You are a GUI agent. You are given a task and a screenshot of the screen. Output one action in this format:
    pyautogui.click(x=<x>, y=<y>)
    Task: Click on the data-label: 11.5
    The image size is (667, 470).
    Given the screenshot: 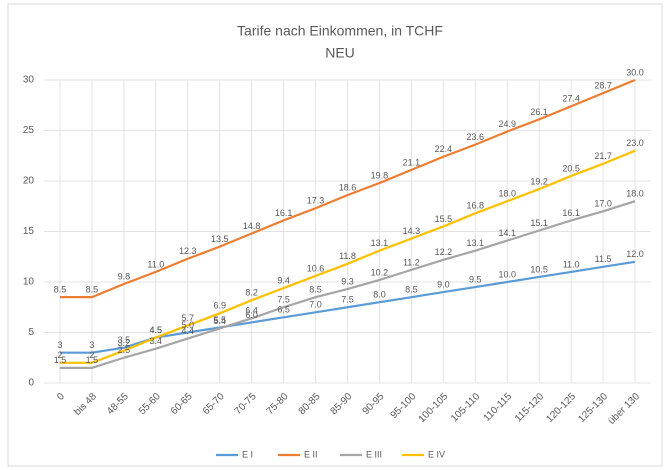 What is the action you would take?
    pyautogui.click(x=603, y=259)
    